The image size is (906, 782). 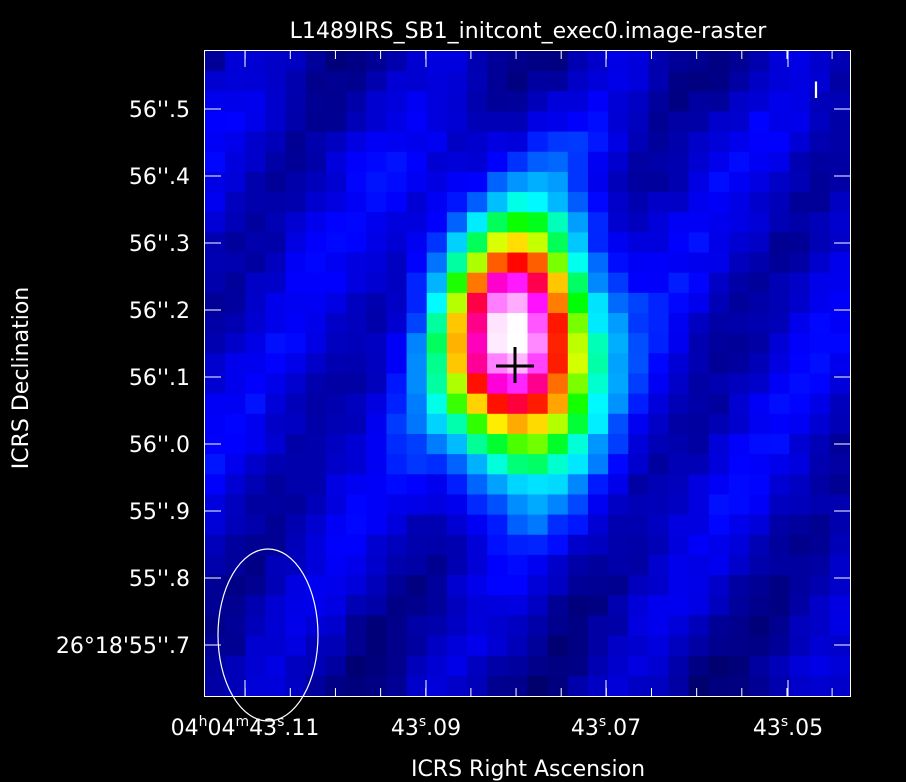 What do you see at coordinates (268, 635) in the screenshot?
I see `beam-ellipse` at bounding box center [268, 635].